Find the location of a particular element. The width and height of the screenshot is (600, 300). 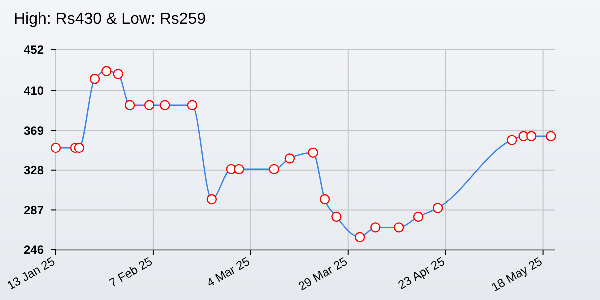

y-tick-label: 287 is located at coordinates (34, 210).